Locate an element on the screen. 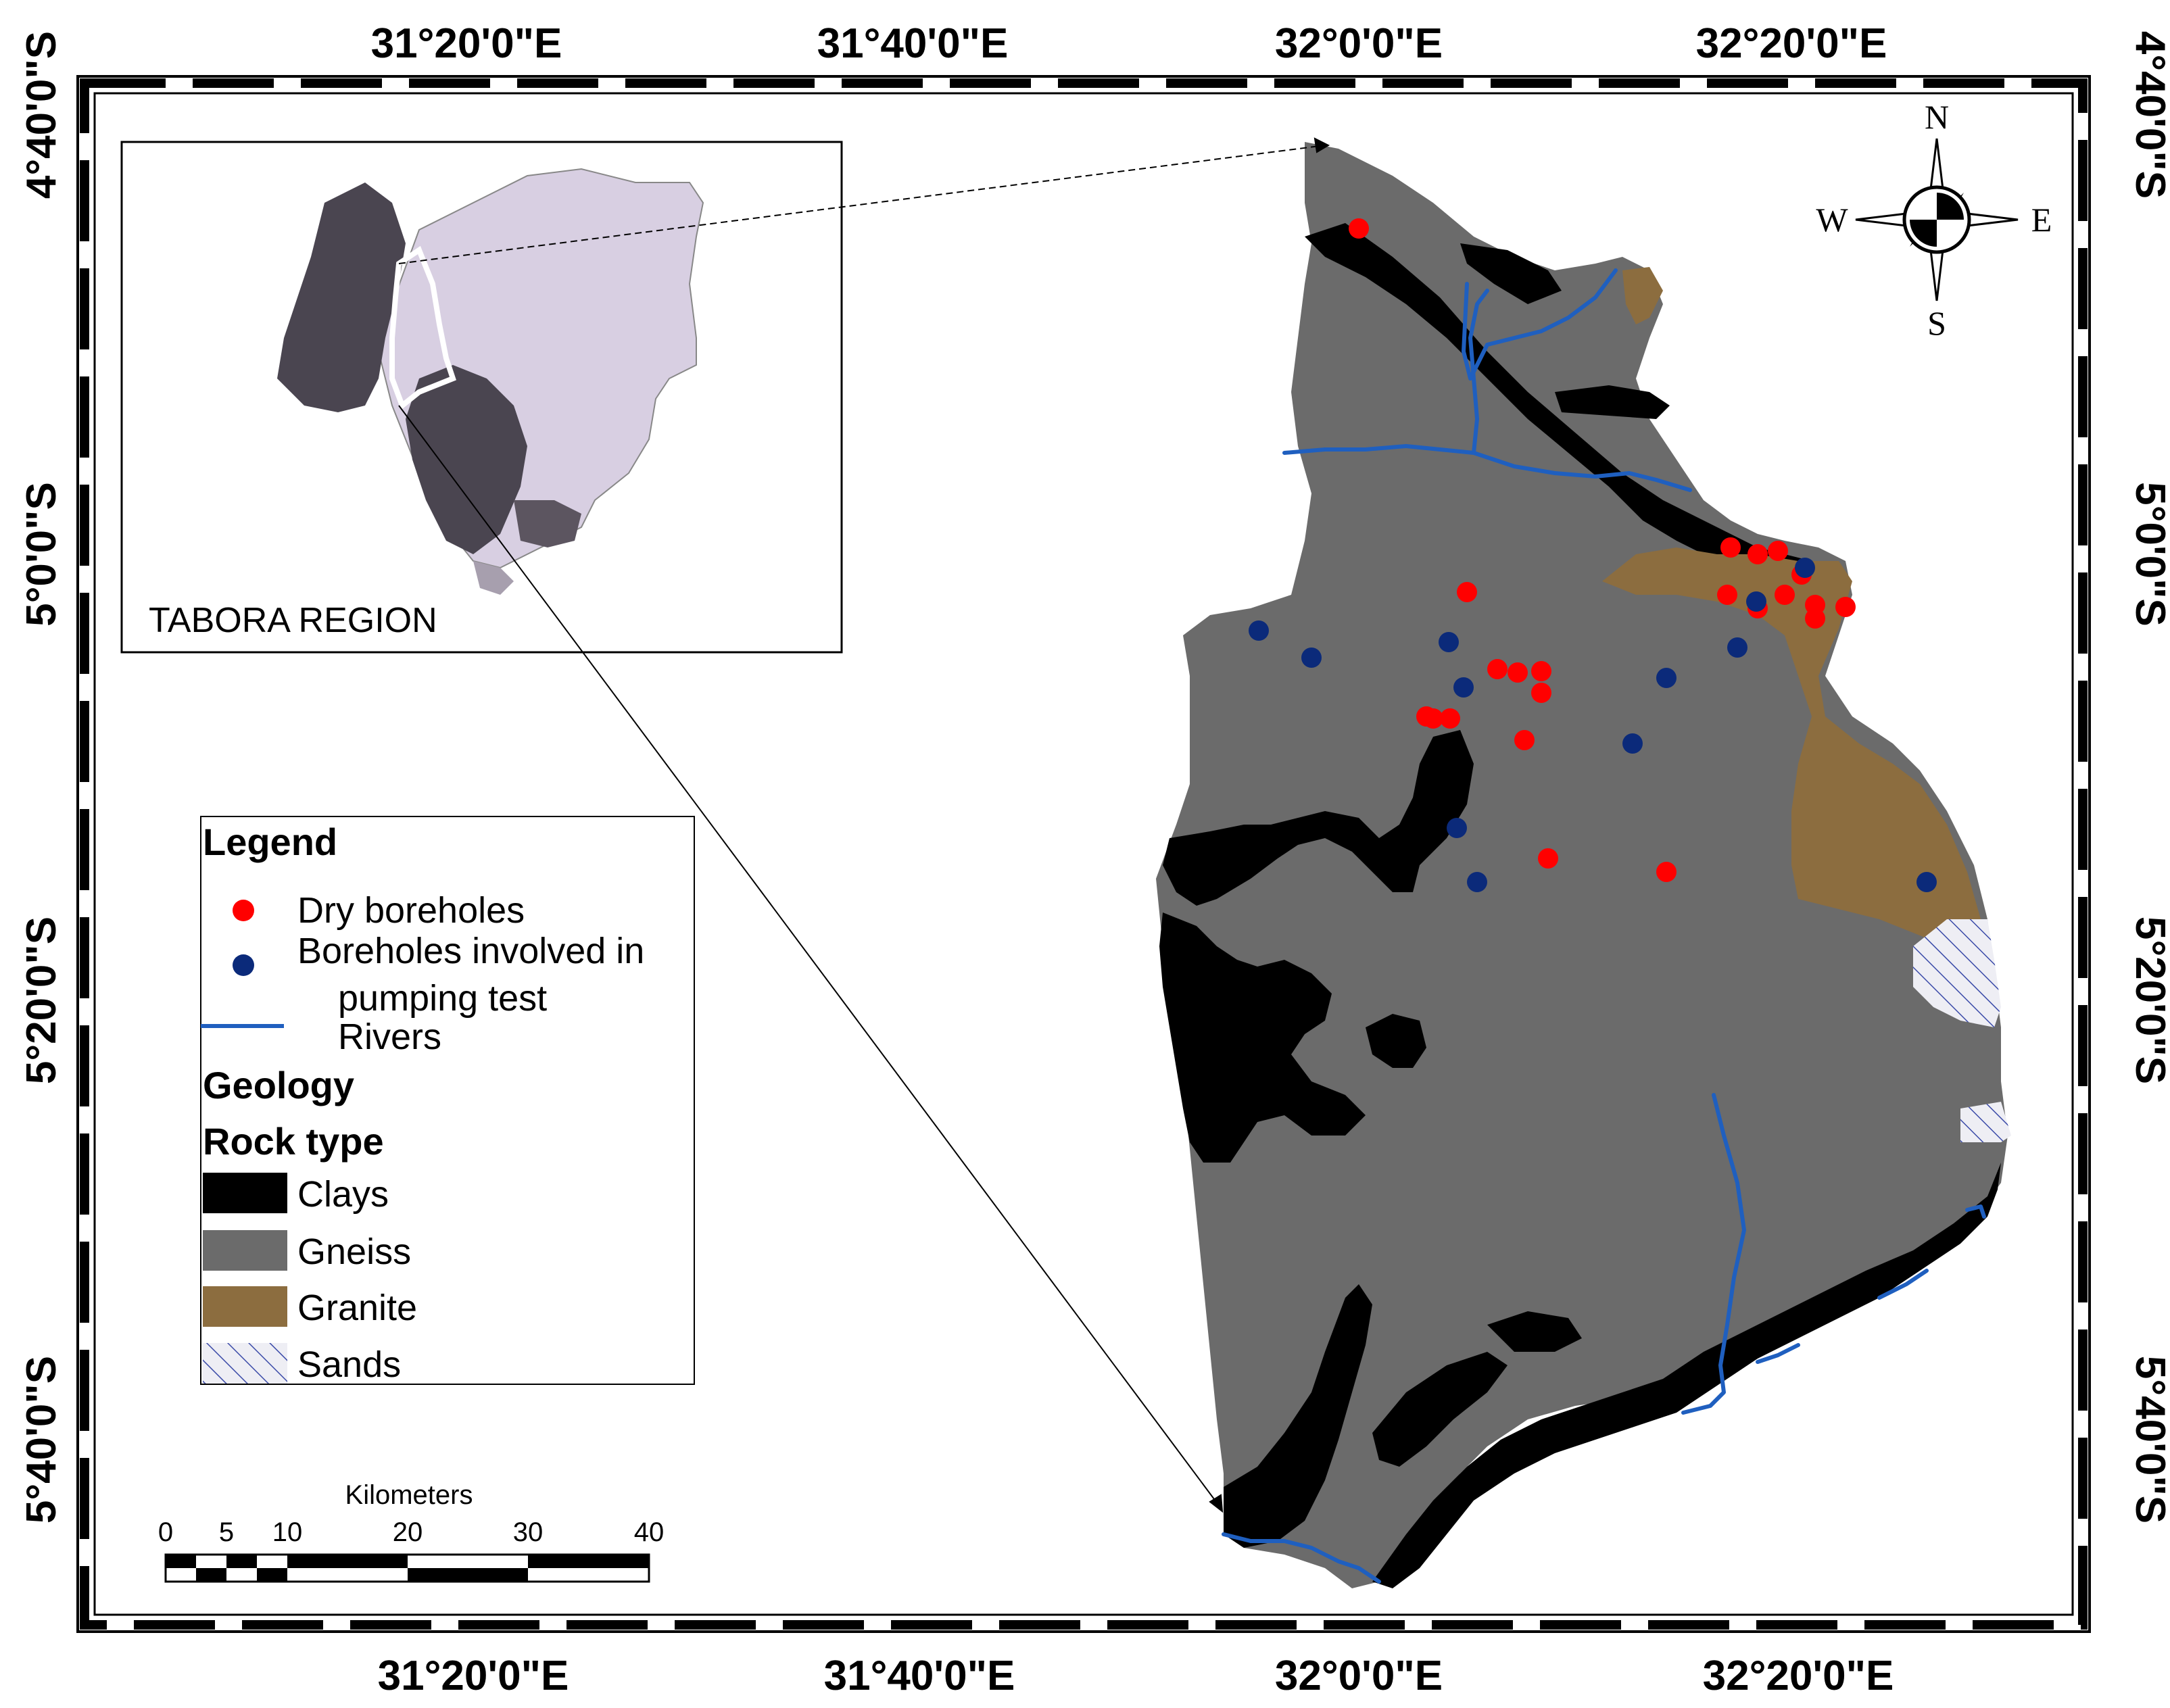 This screenshot has width=2170, height=1708. scale-tick-30: 30 is located at coordinates (528, 1532).